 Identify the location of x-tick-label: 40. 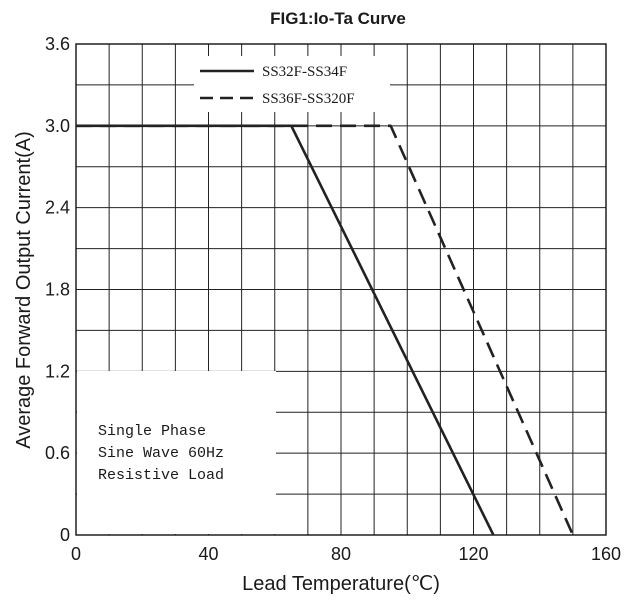
(208, 554).